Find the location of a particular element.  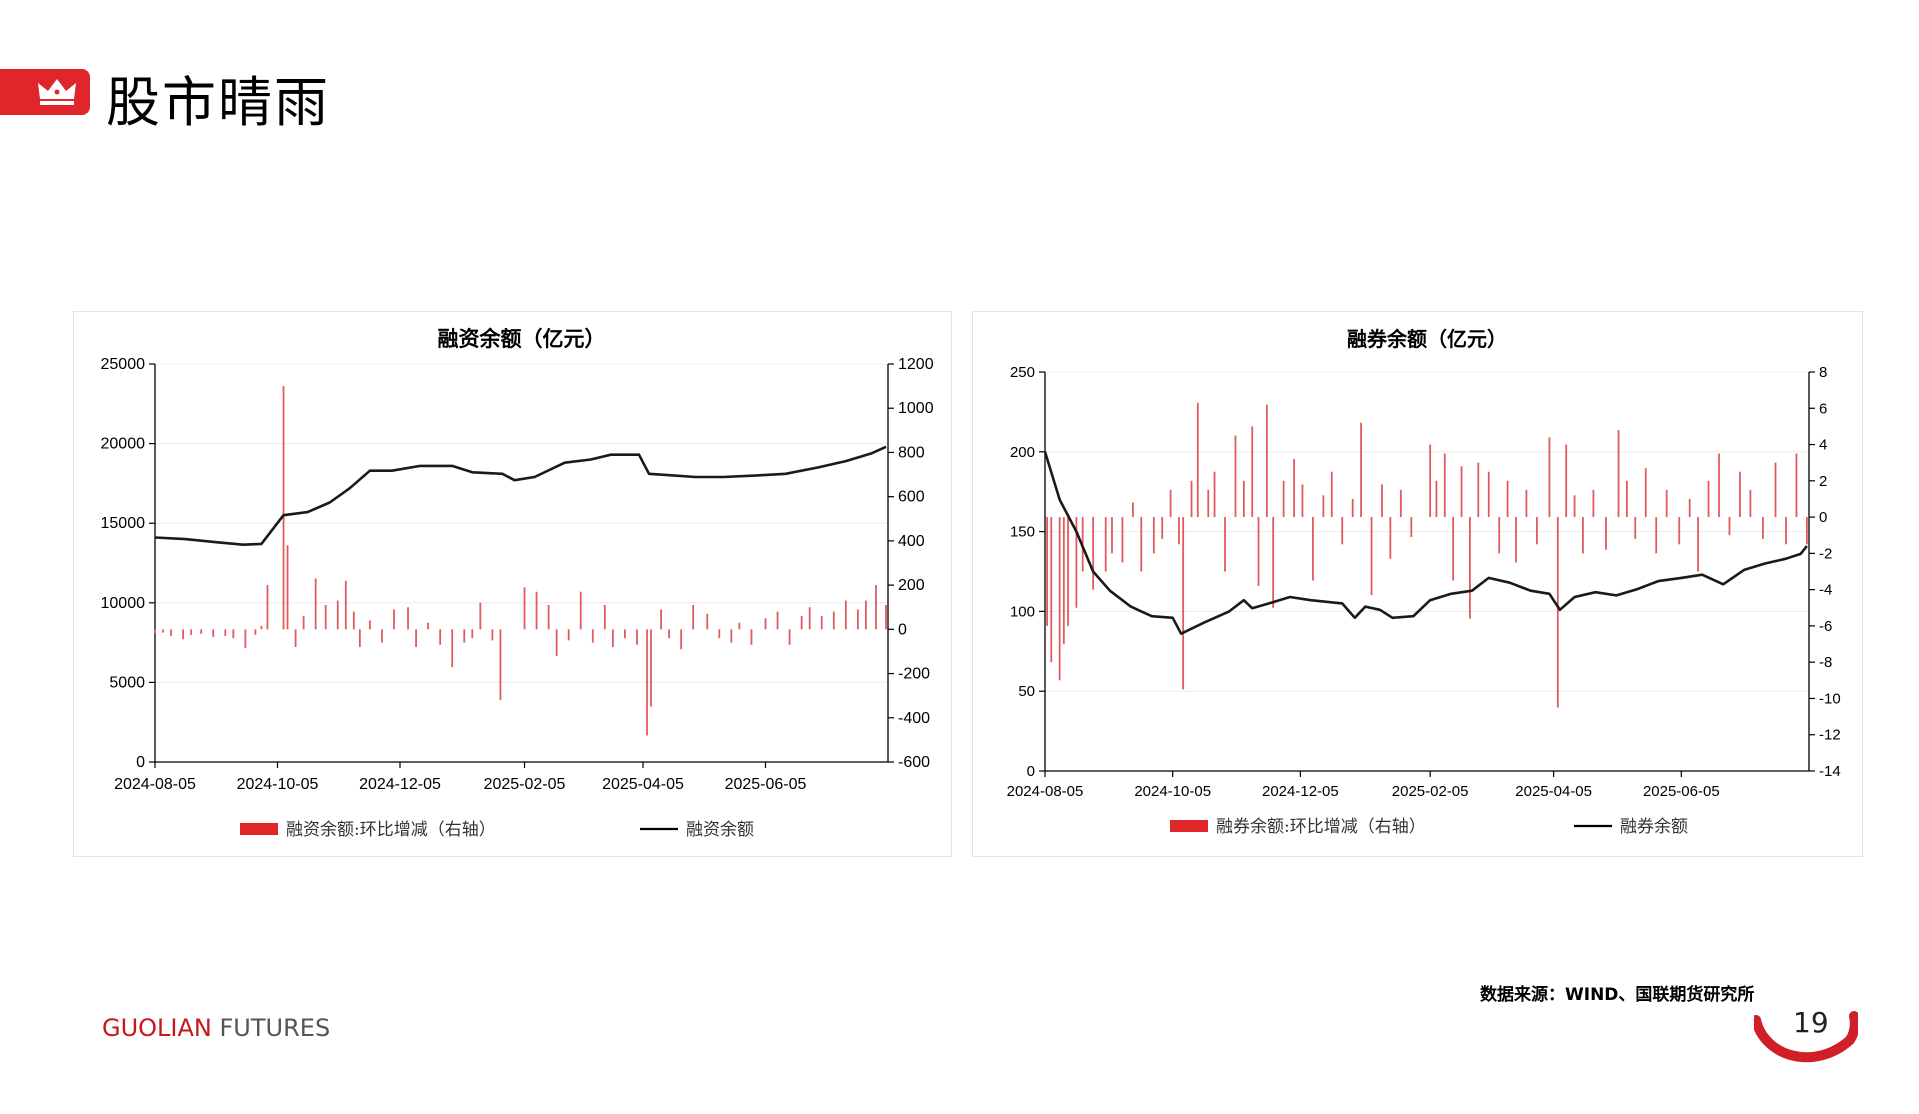

page-title: 股市晴雨 is located at coordinates (218, 102).